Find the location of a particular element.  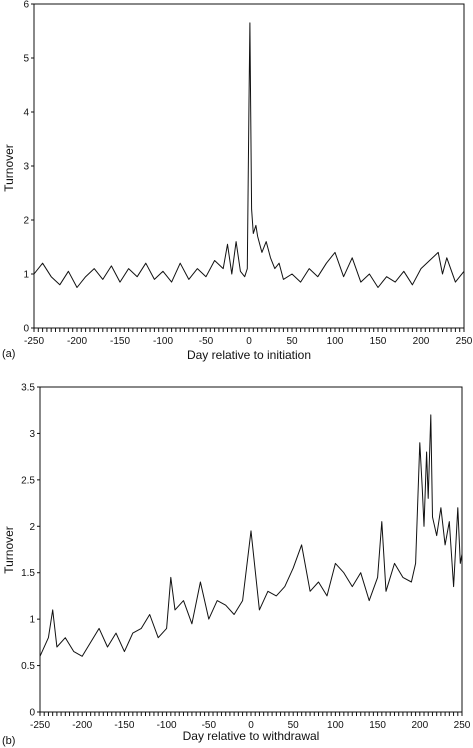

y-tick-label: 5 is located at coordinates (26, 59).